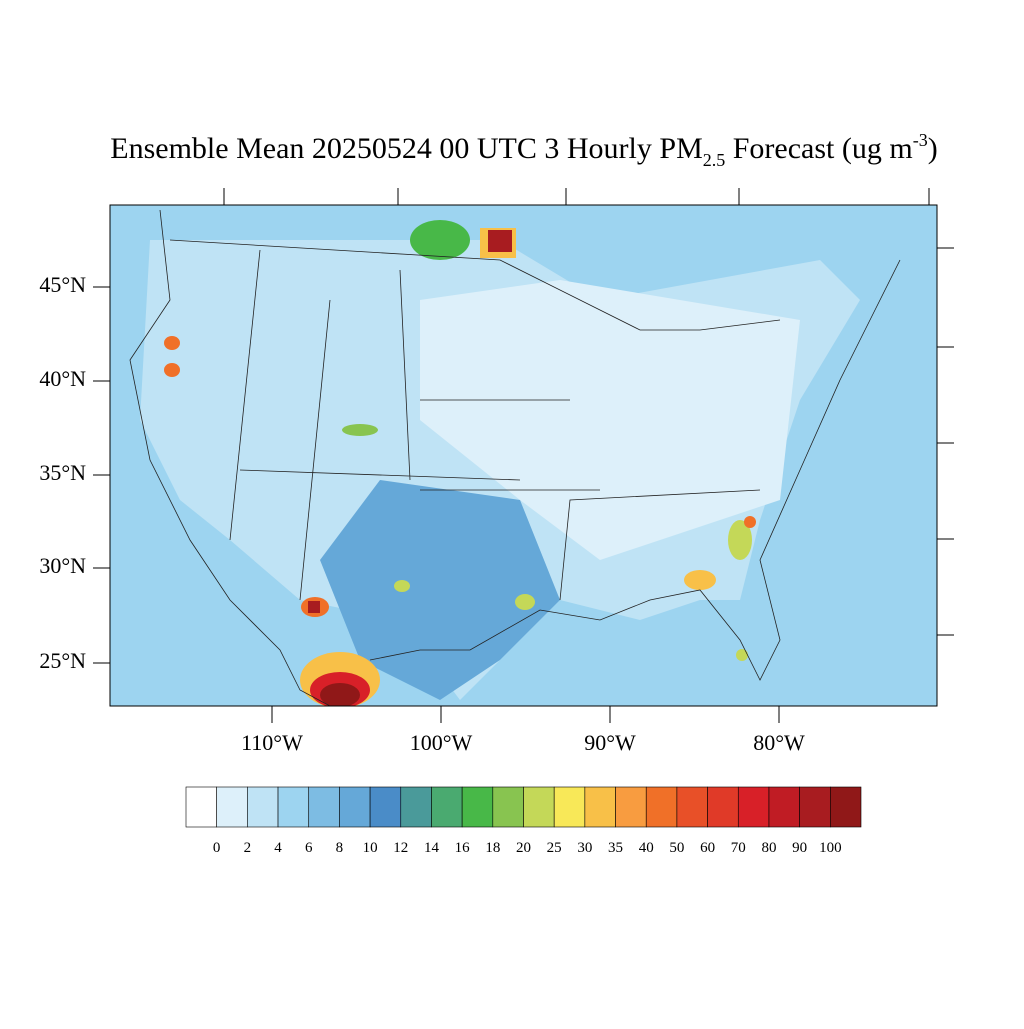 This screenshot has height=1029, width=1024. Describe the element at coordinates (62, 472) in the screenshot. I see `lat-label: 35°N` at that location.